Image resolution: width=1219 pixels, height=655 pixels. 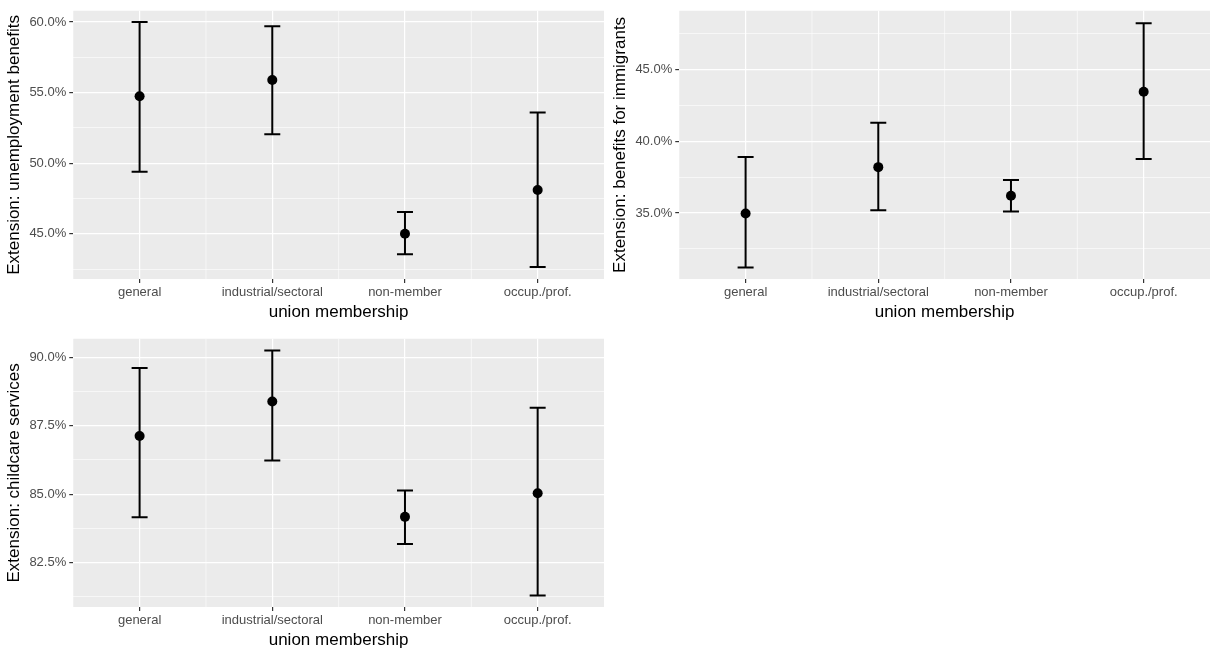 What do you see at coordinates (13, 144) in the screenshot?
I see `y-axis-title: Extension: unemployment benefits` at bounding box center [13, 144].